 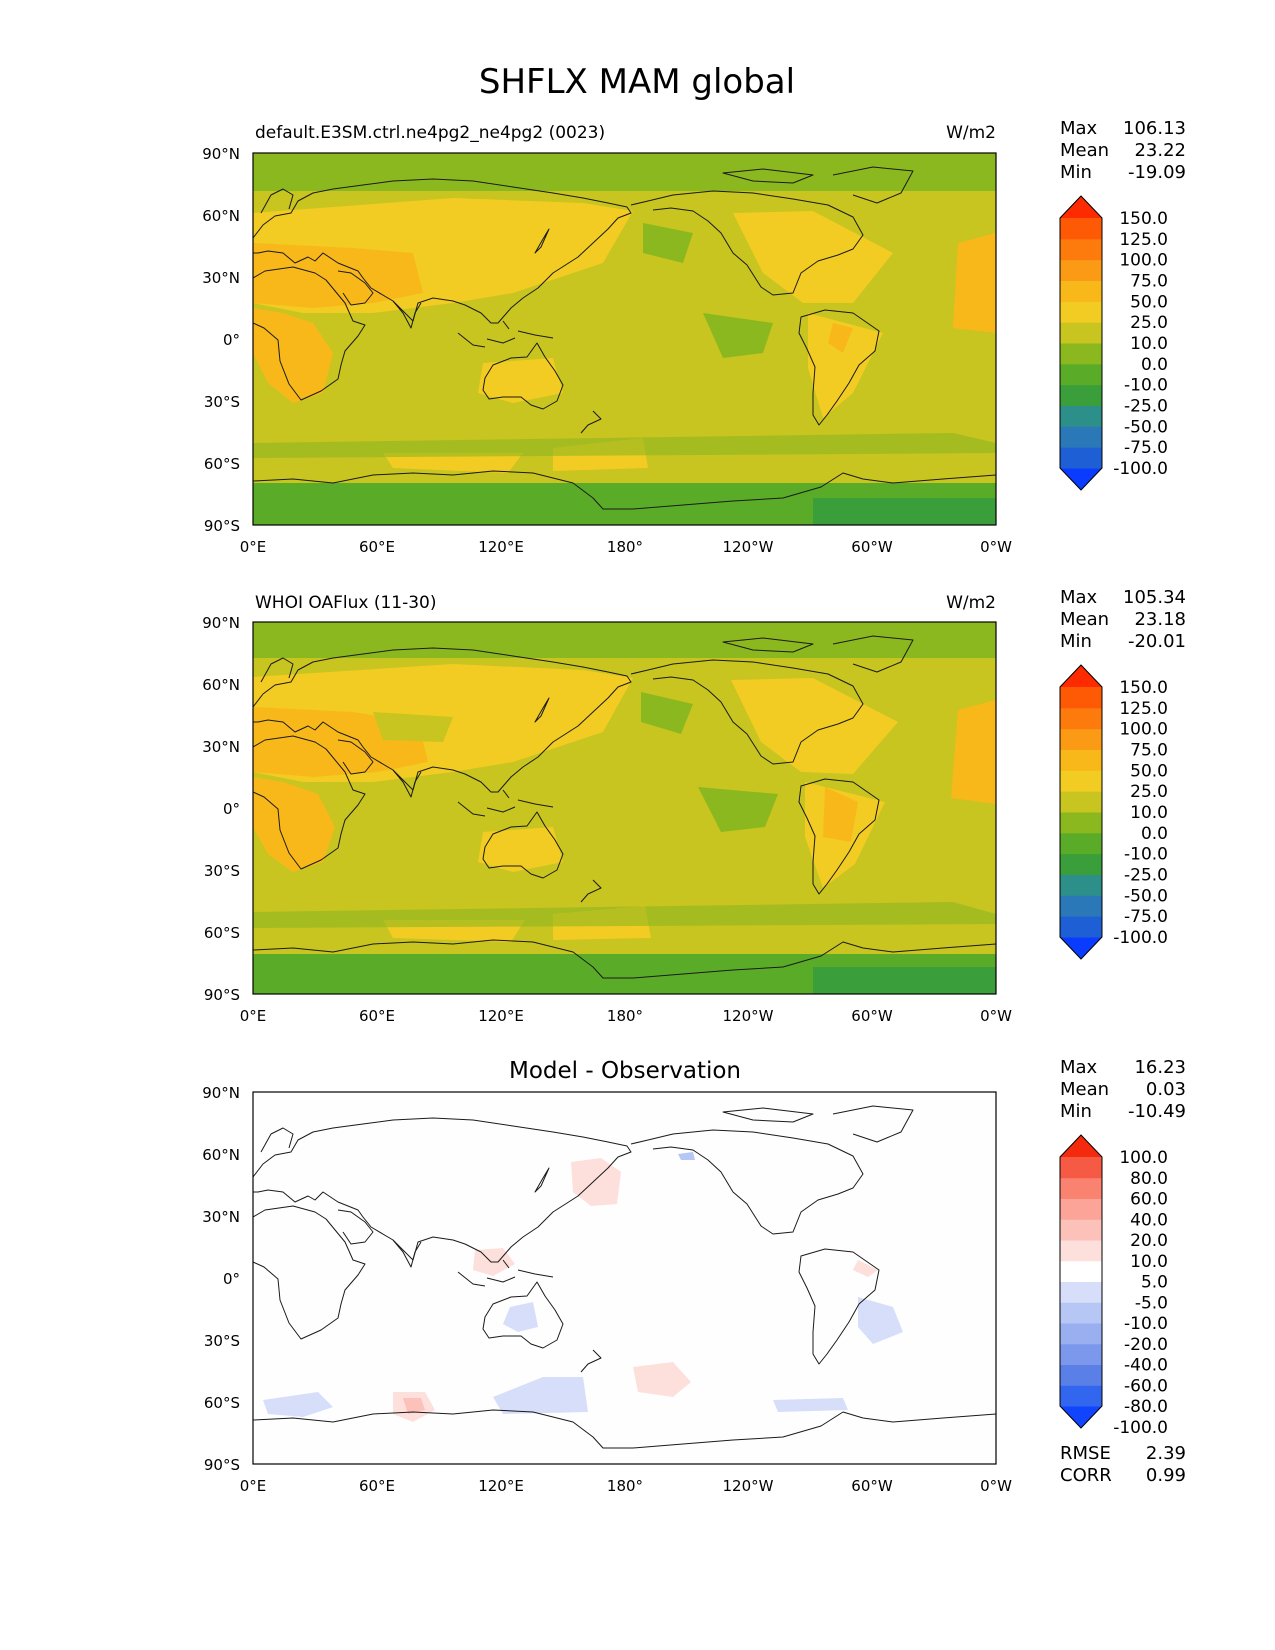 What do you see at coordinates (501, 1016) in the screenshot?
I see `lon-tick-label: 120°E` at bounding box center [501, 1016].